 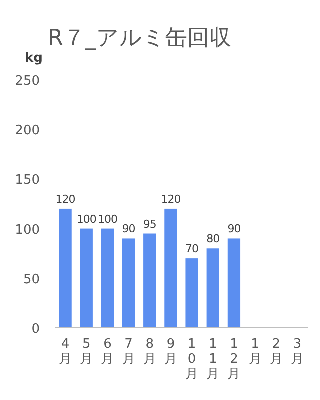 I want to click on y-tick-label: 250, so click(x=27, y=81).